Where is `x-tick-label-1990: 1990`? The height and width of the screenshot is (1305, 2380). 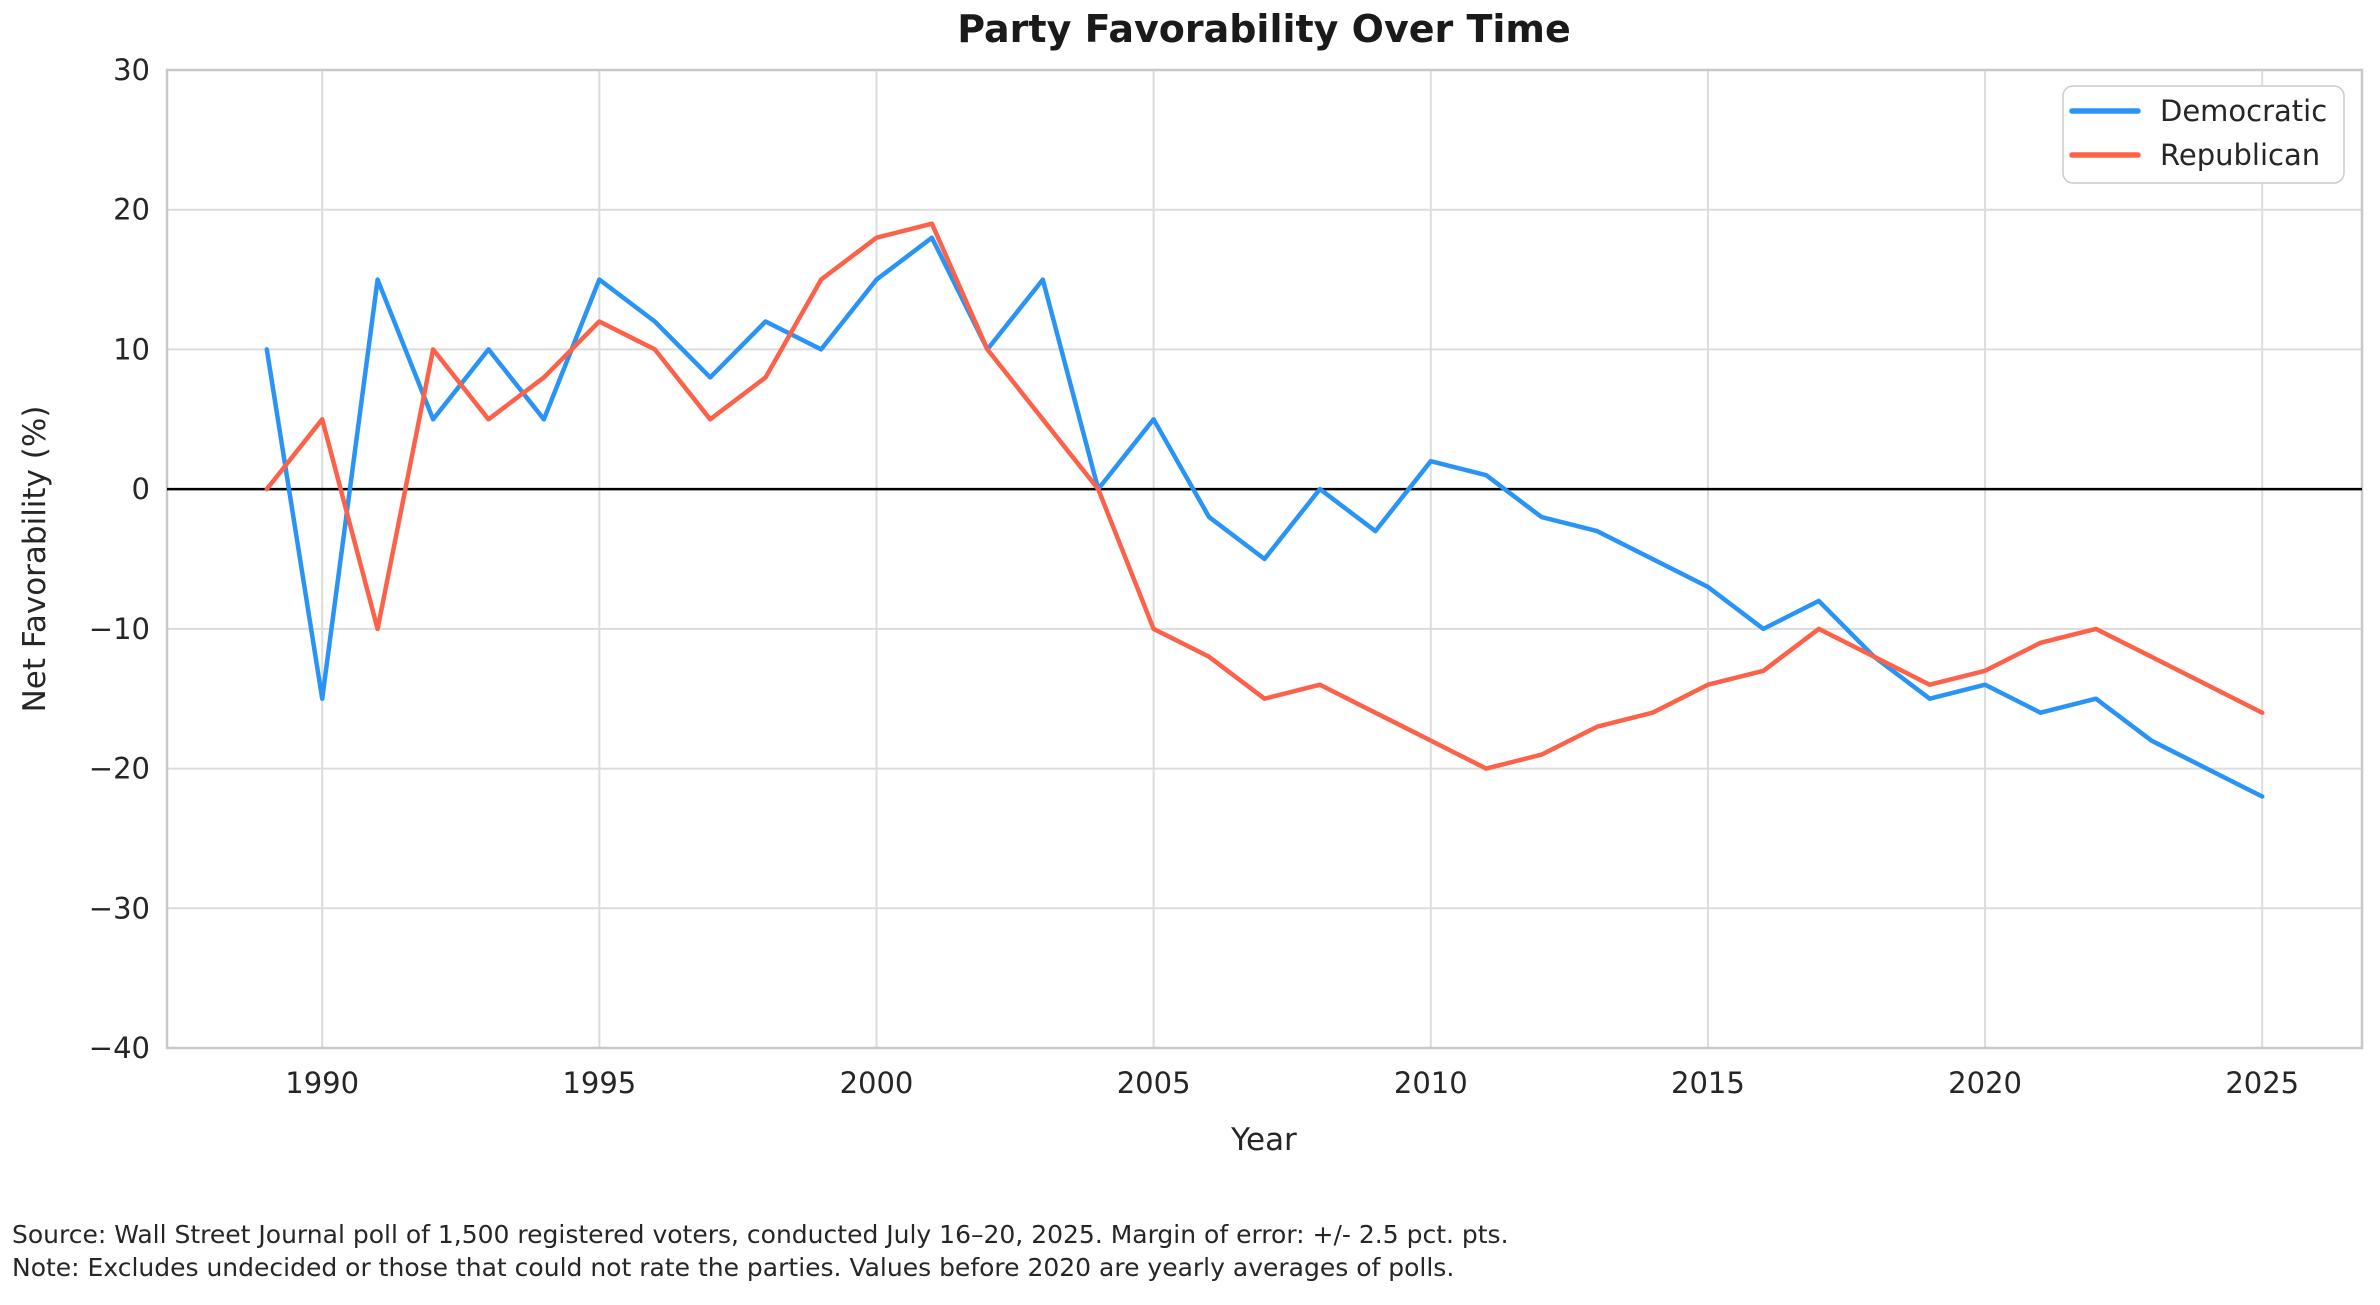 x-tick-label-1990: 1990 is located at coordinates (322, 1083).